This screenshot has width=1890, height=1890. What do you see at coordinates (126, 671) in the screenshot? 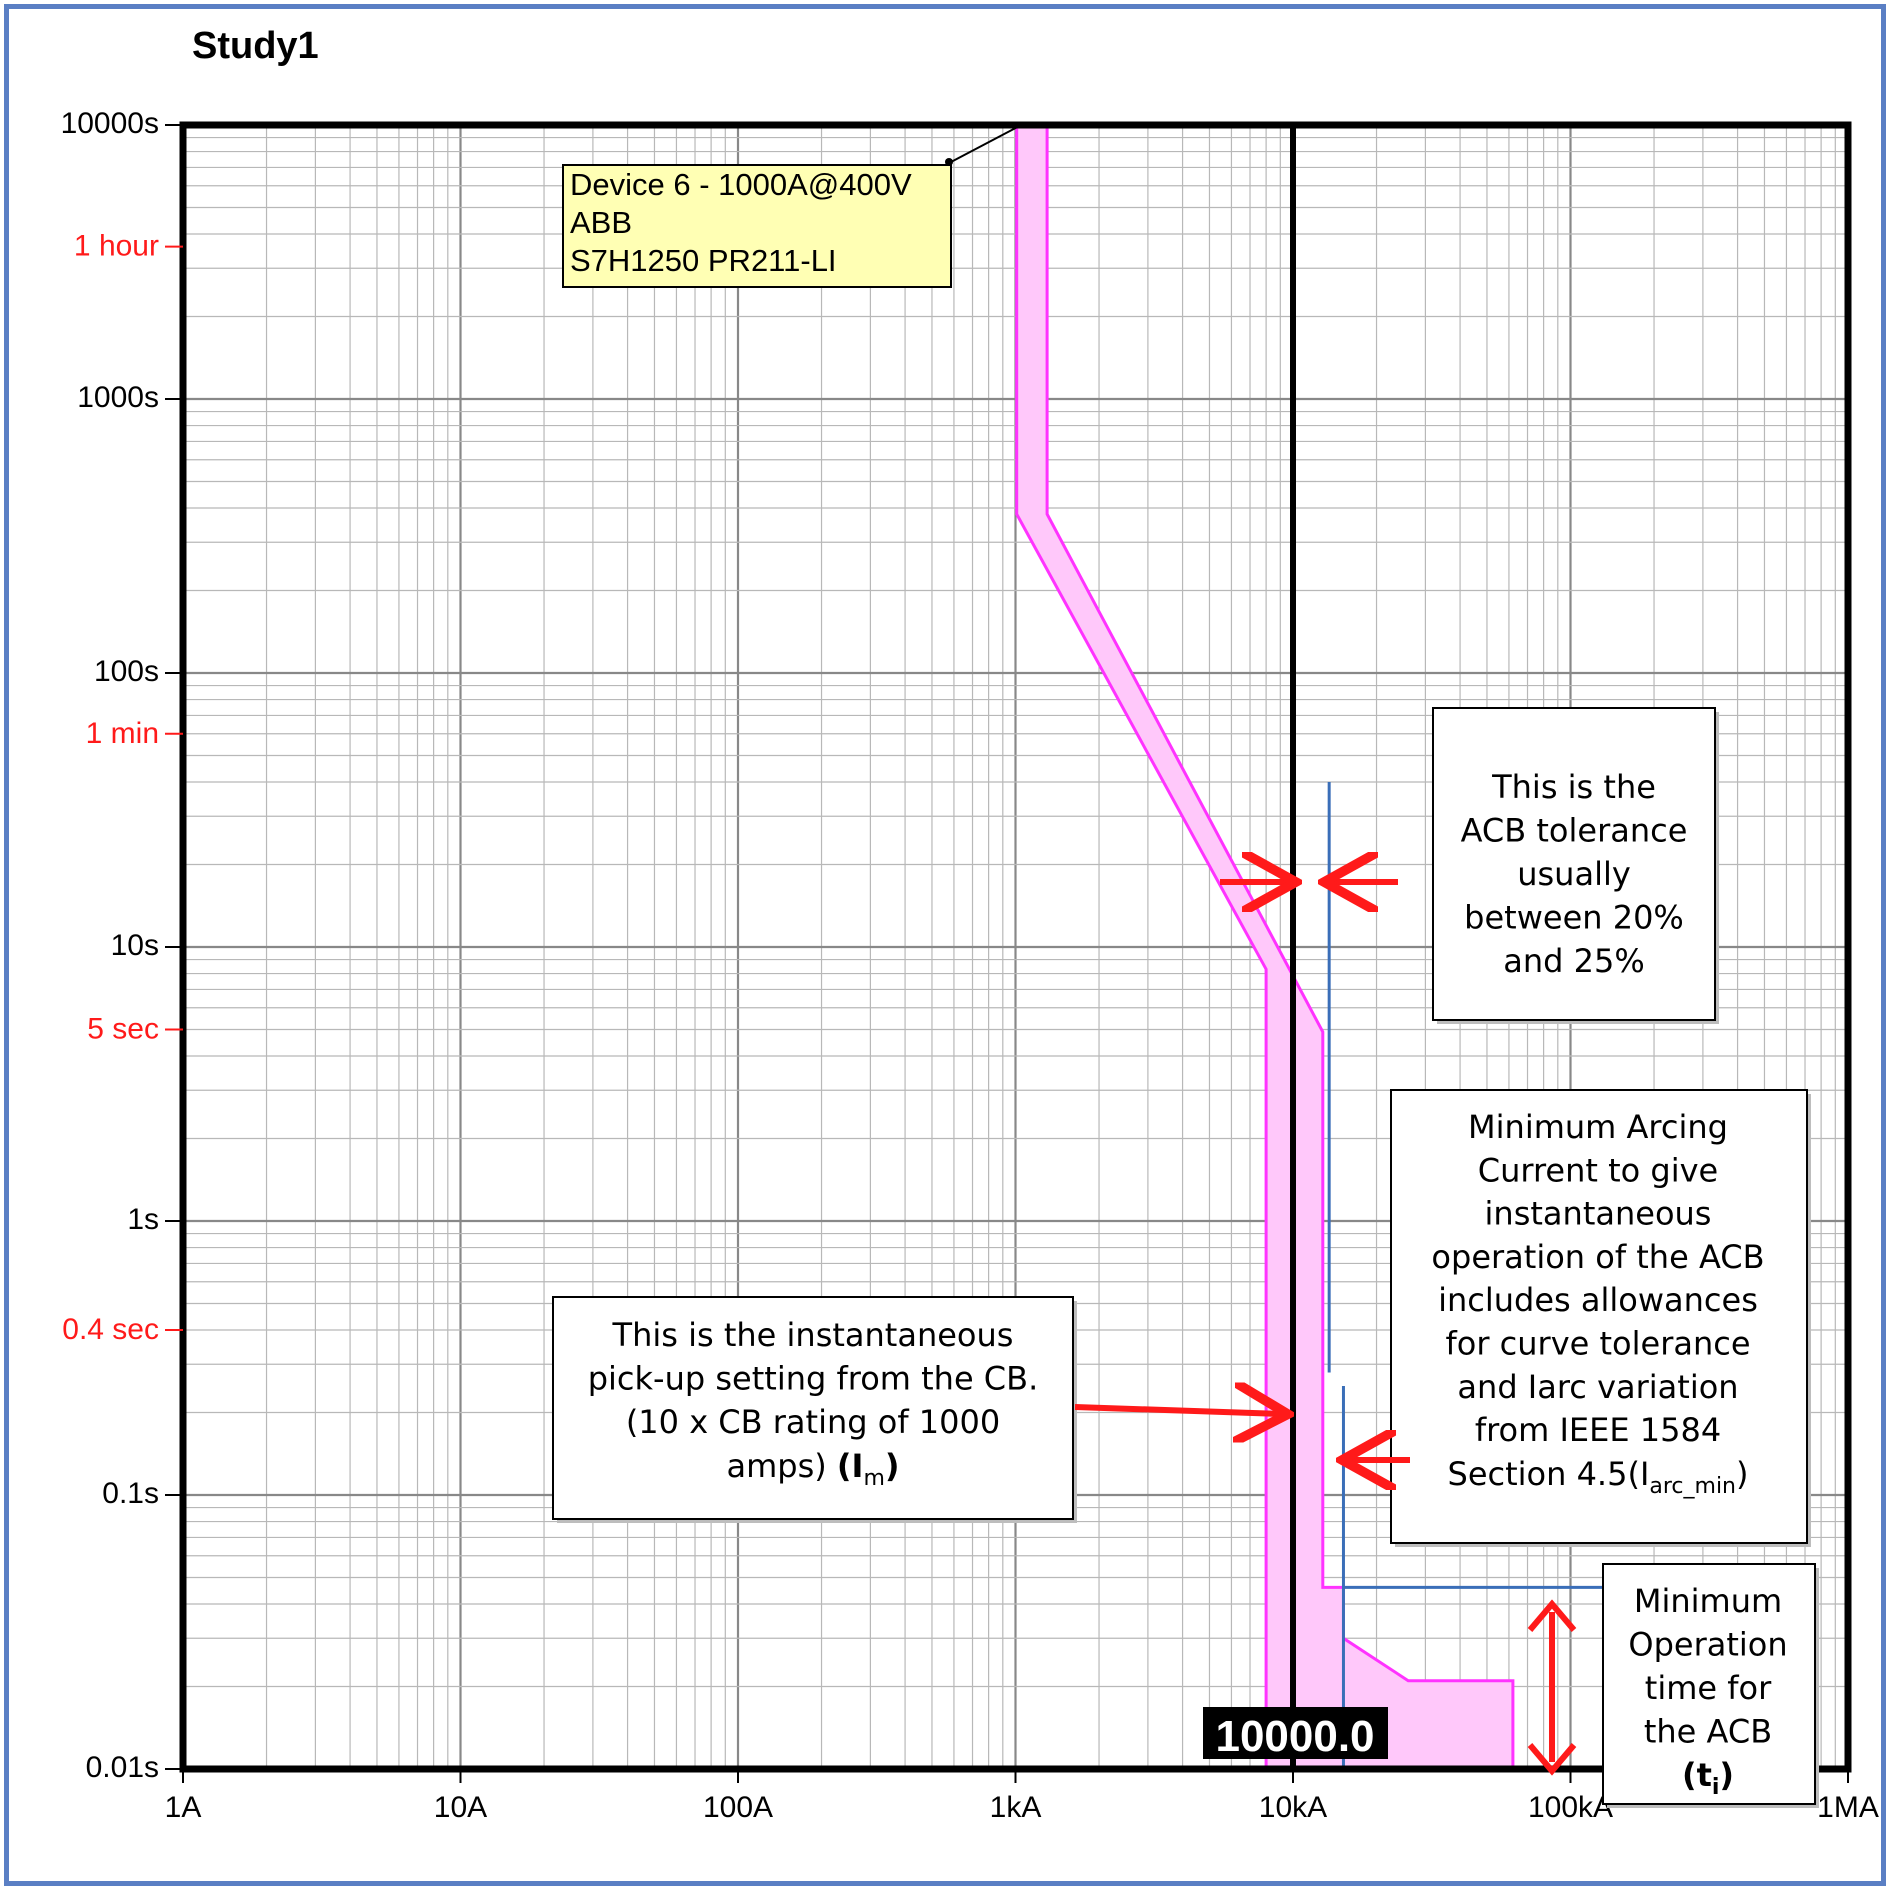
I see `y-tick-label: 100s` at bounding box center [126, 671].